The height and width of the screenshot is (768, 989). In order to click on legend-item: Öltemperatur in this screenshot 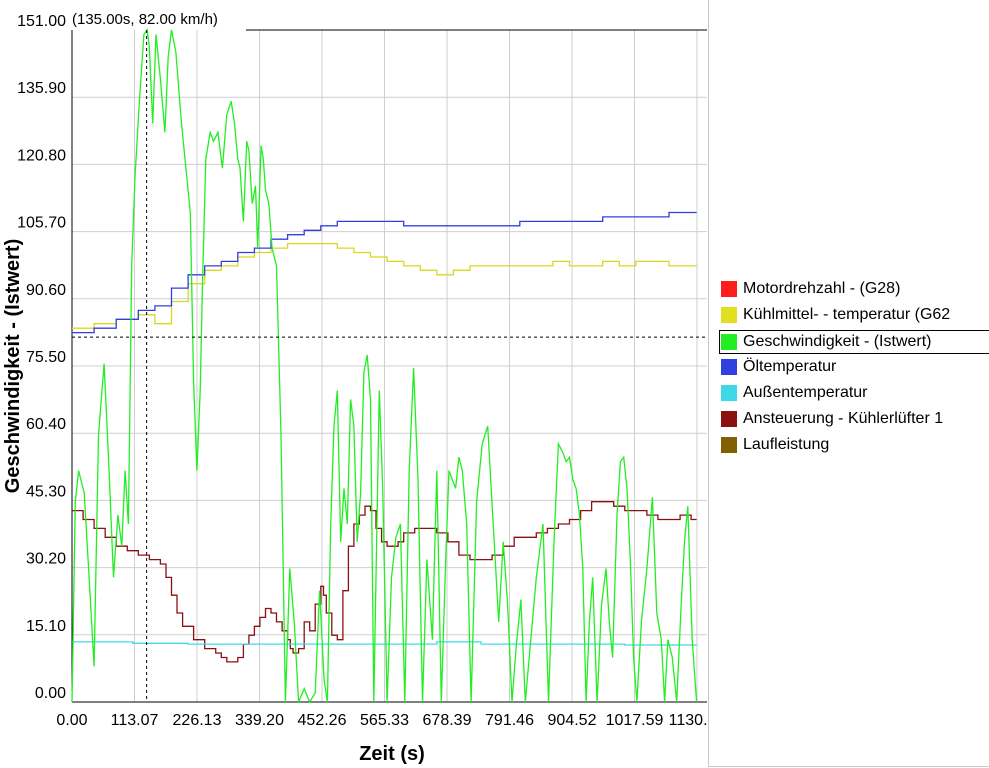, I will do `click(778, 367)`.